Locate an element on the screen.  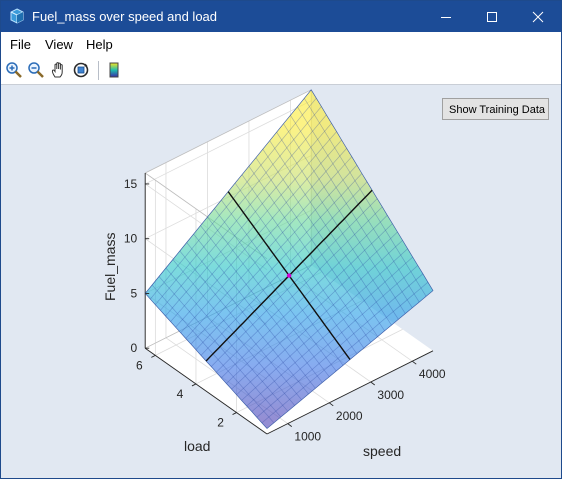
close-icon is located at coordinates (538, 17).